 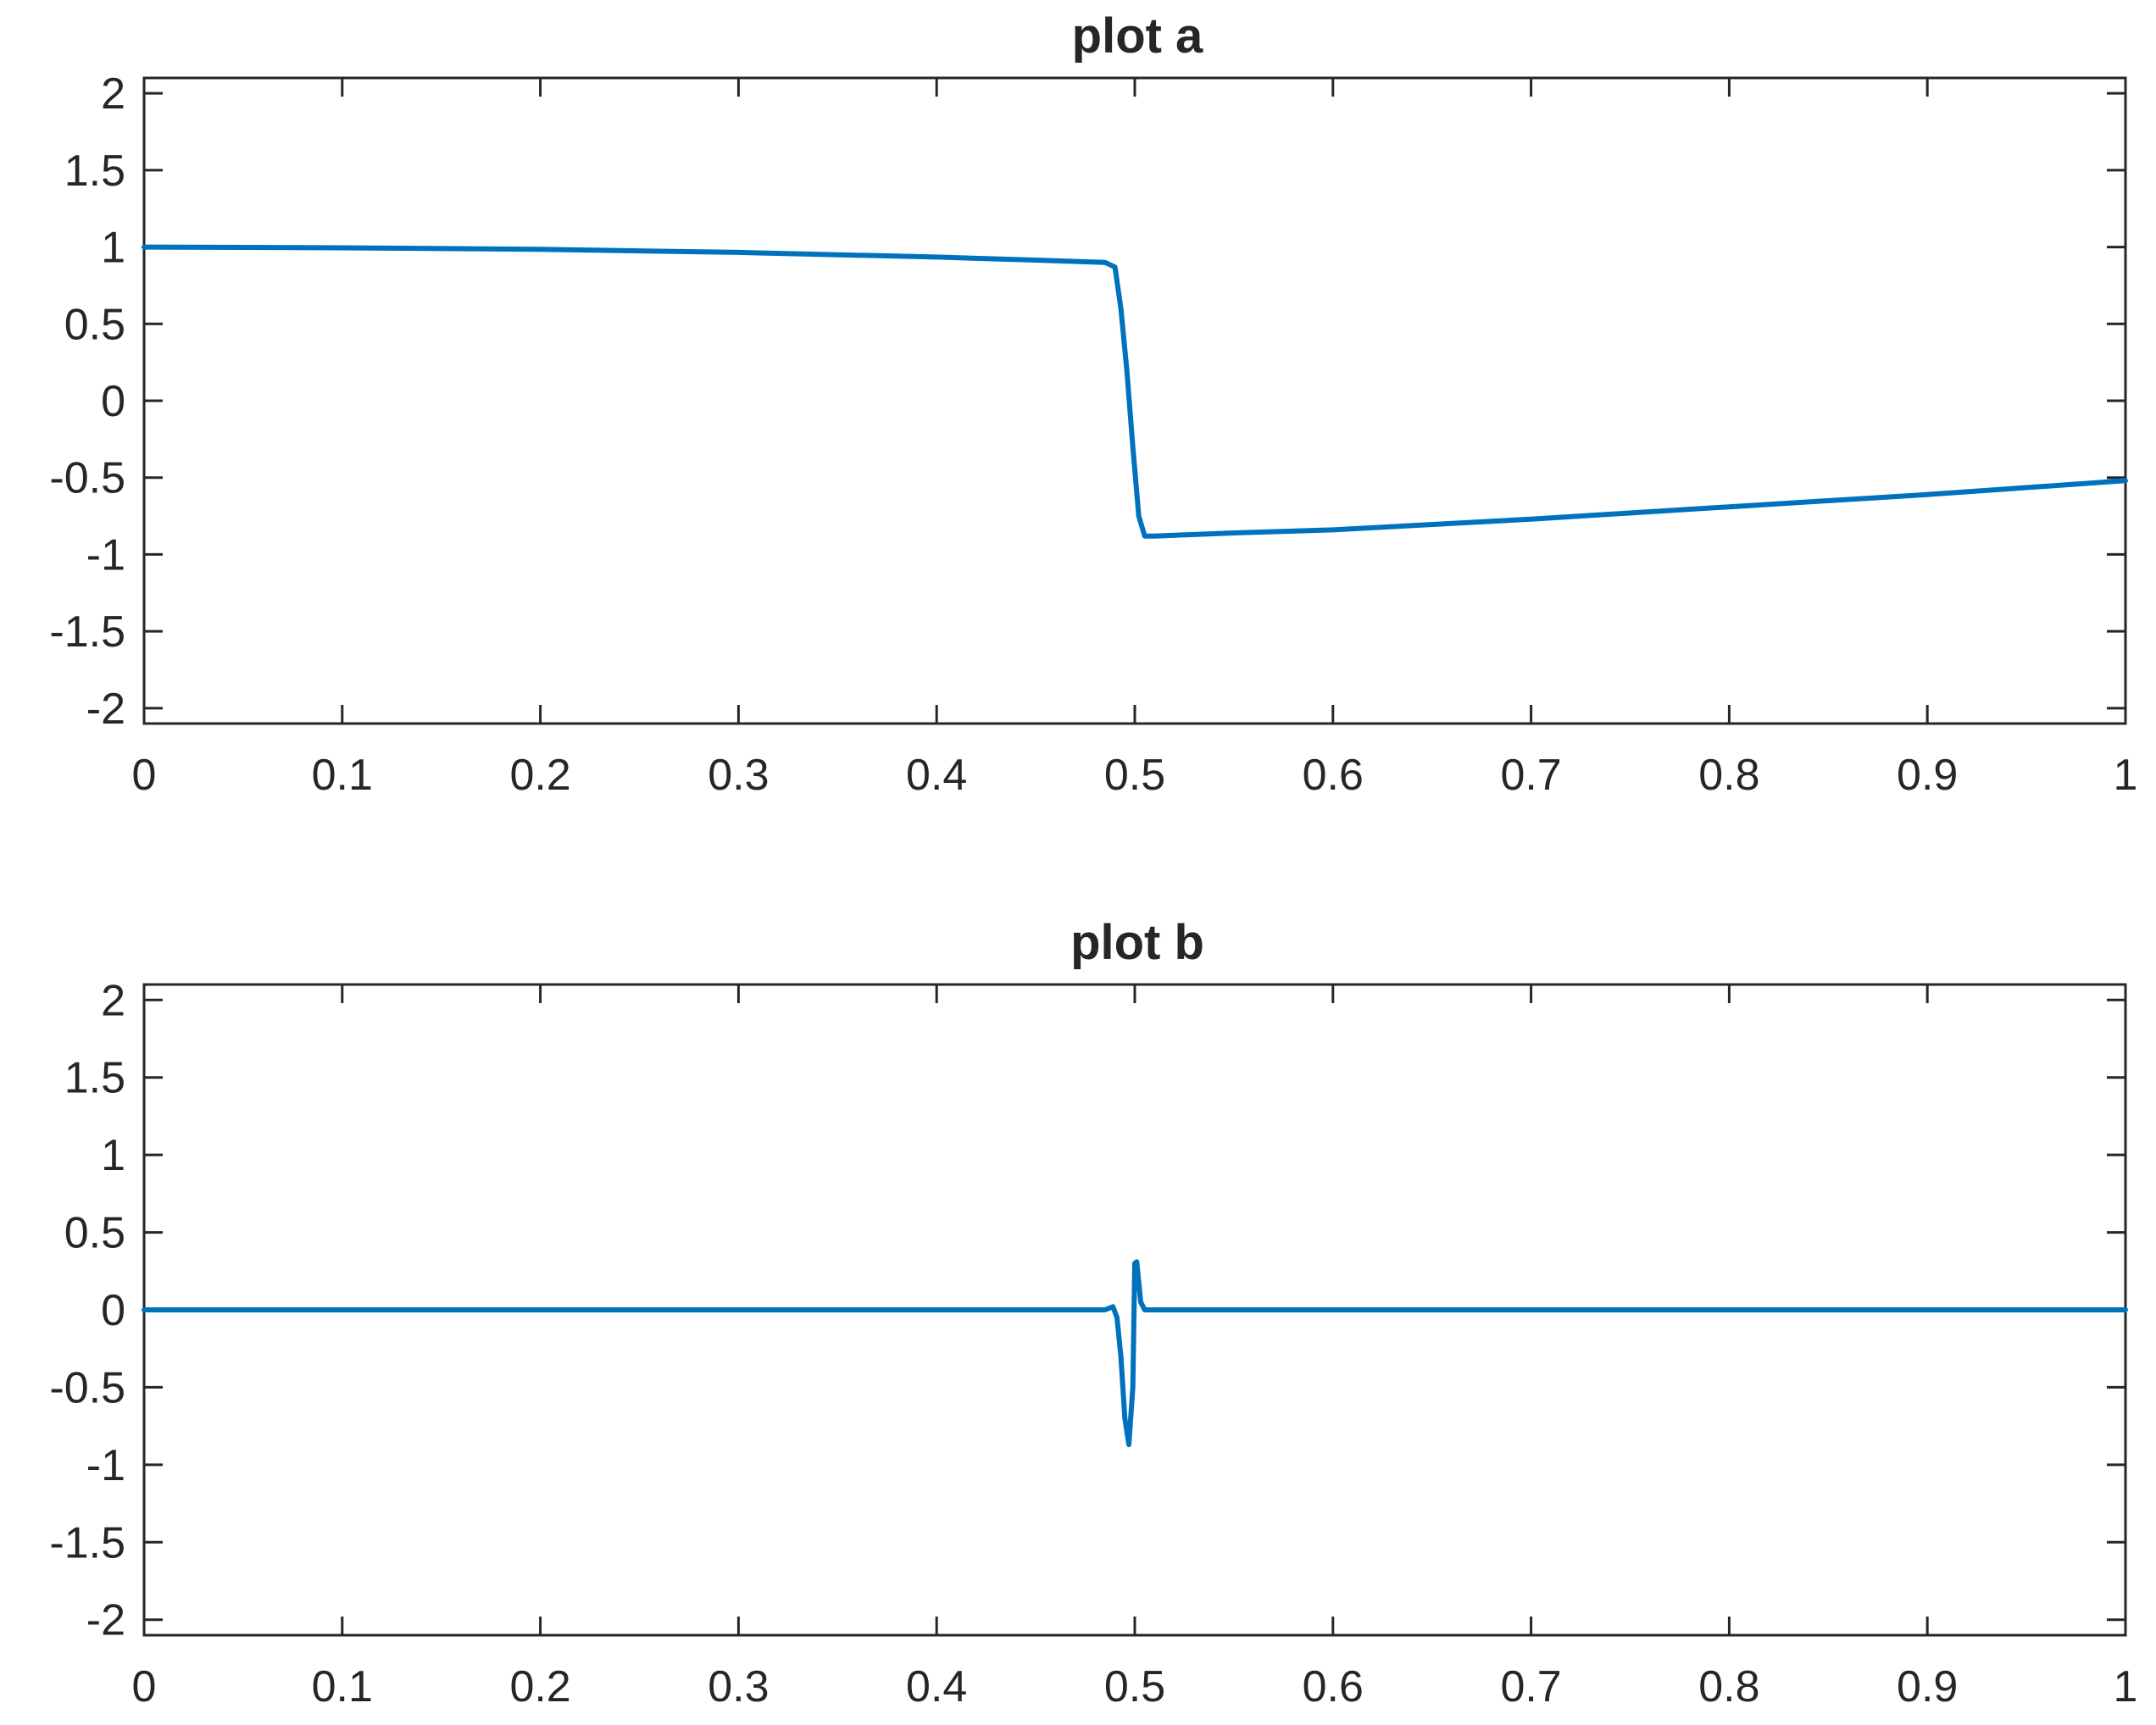 I want to click on subplot-b-x-tick-labels: 0 0.1 0.2 0.3 0.4 0.5 0.6 0.7 0.8 0.9 1, so click(x=1135, y=1687).